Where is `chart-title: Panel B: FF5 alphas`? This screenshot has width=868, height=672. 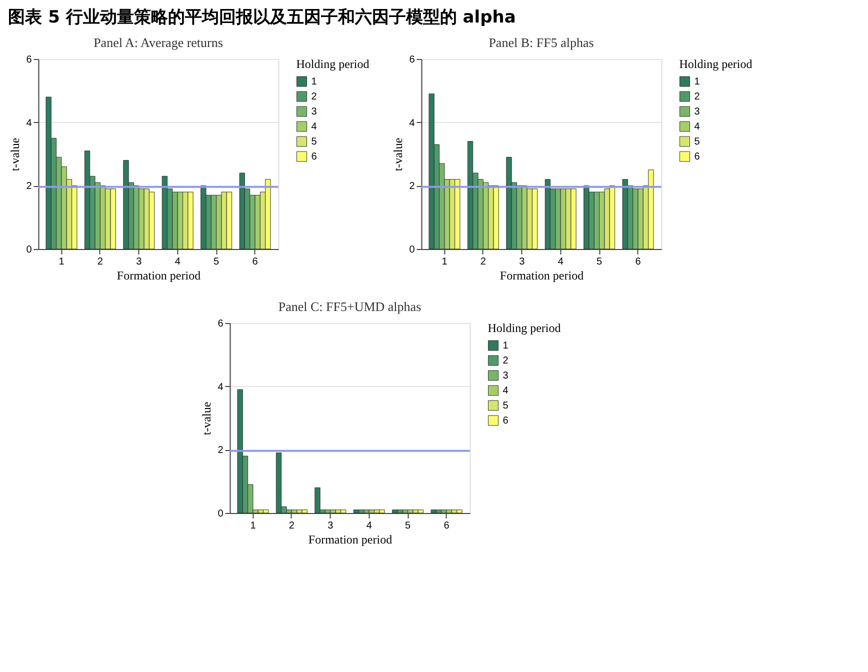
chart-title: Panel B: FF5 alphas is located at coordinates (541, 42).